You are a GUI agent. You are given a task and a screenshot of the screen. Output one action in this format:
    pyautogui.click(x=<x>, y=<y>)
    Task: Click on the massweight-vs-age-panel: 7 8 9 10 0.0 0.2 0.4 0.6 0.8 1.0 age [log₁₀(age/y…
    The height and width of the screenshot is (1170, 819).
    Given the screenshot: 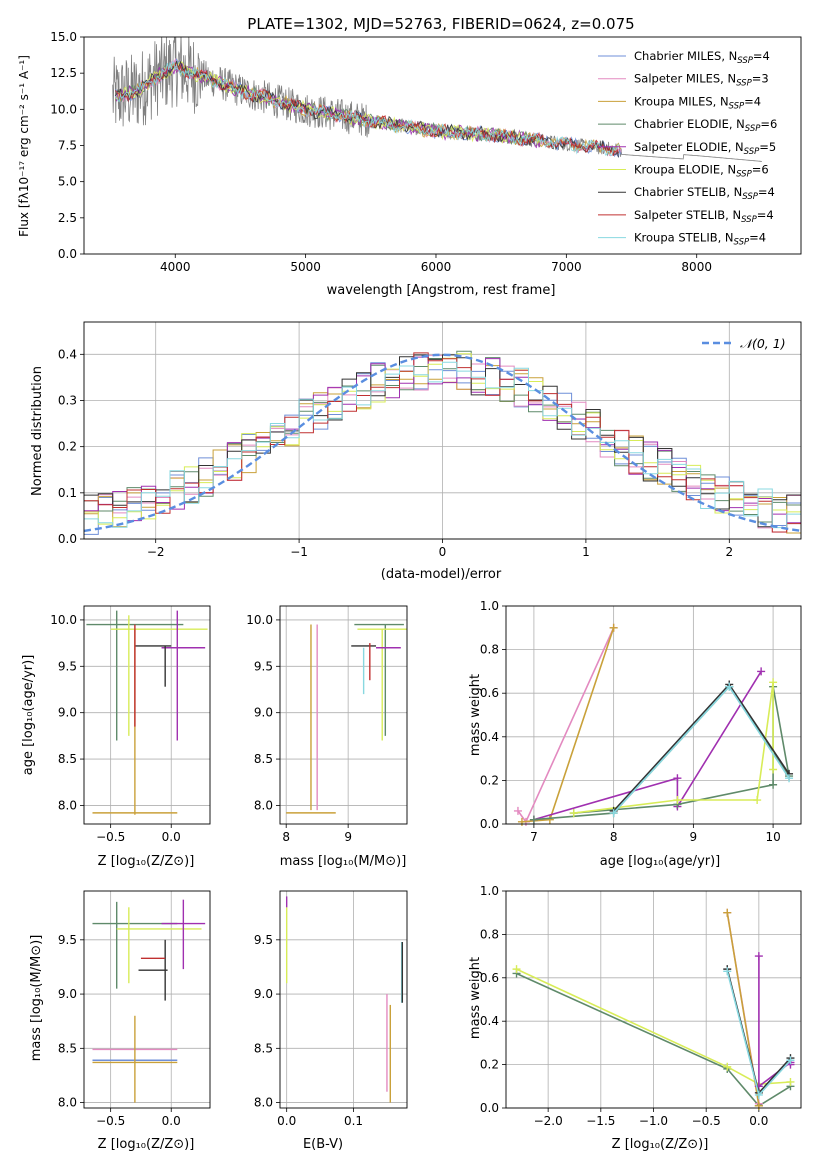 What is the action you would take?
    pyautogui.click(x=635, y=734)
    